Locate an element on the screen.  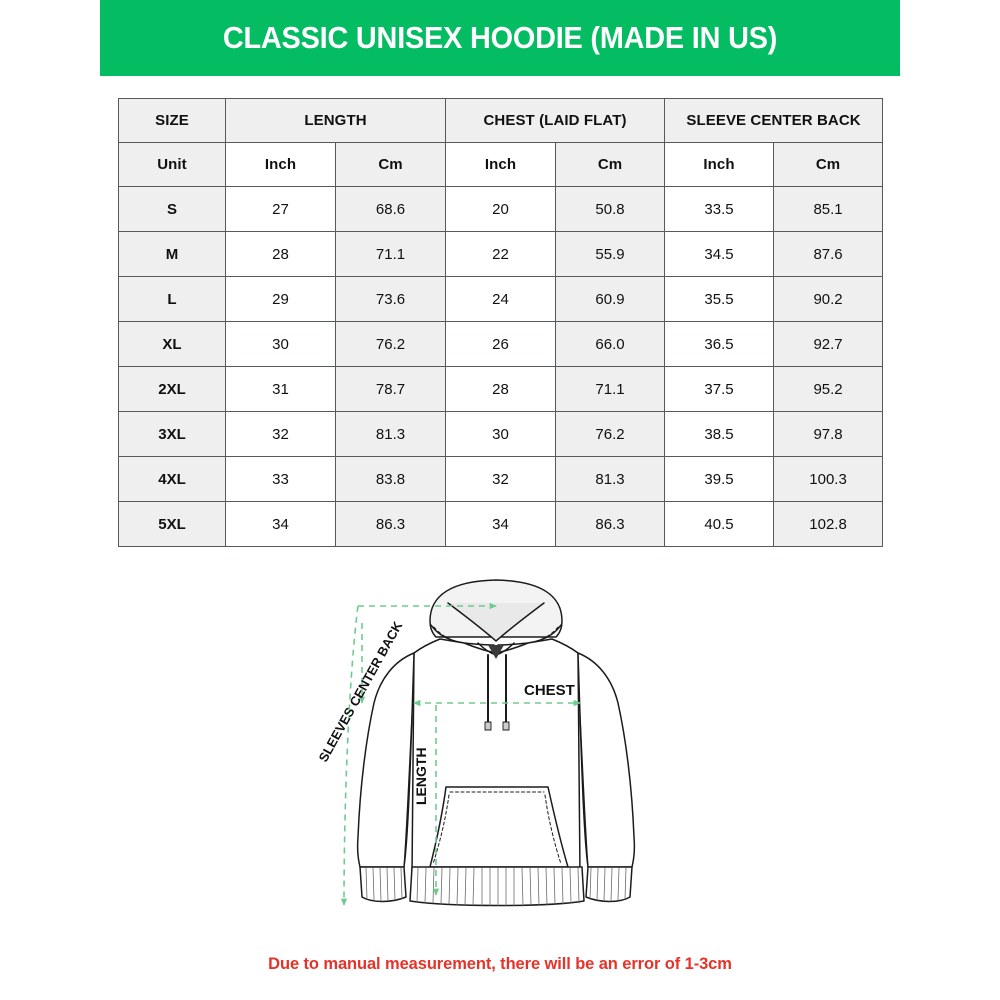
cell-sleeve-inch: 33.5 is located at coordinates (719, 209).